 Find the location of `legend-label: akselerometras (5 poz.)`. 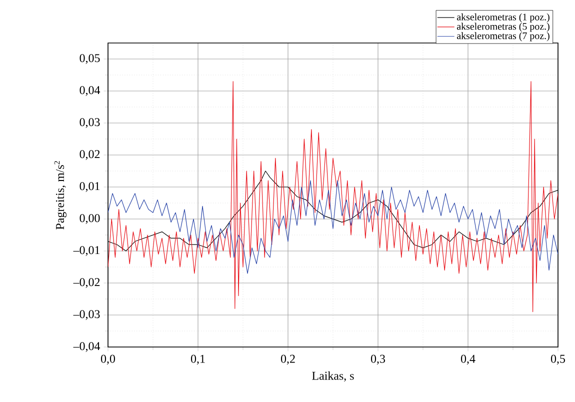

legend-label: akselerometras (5 poz.) is located at coordinates (503, 27).